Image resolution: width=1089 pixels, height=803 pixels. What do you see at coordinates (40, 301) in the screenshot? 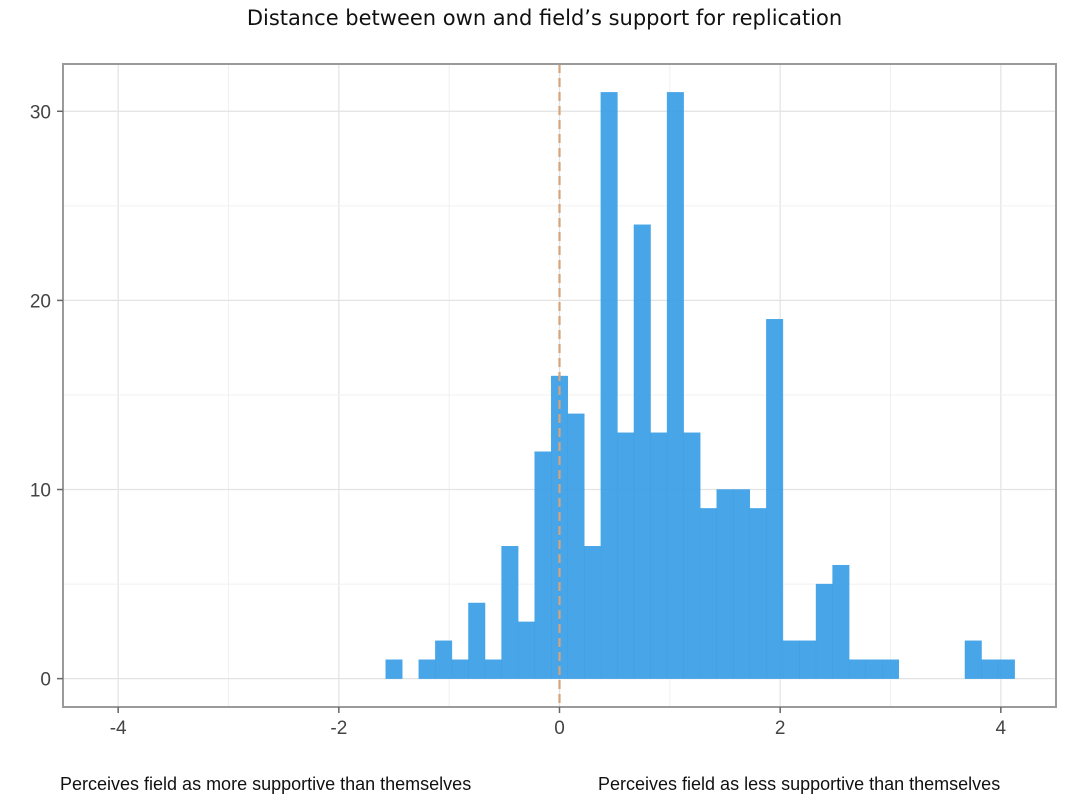
I see `y-tick-label: 20` at bounding box center [40, 301].